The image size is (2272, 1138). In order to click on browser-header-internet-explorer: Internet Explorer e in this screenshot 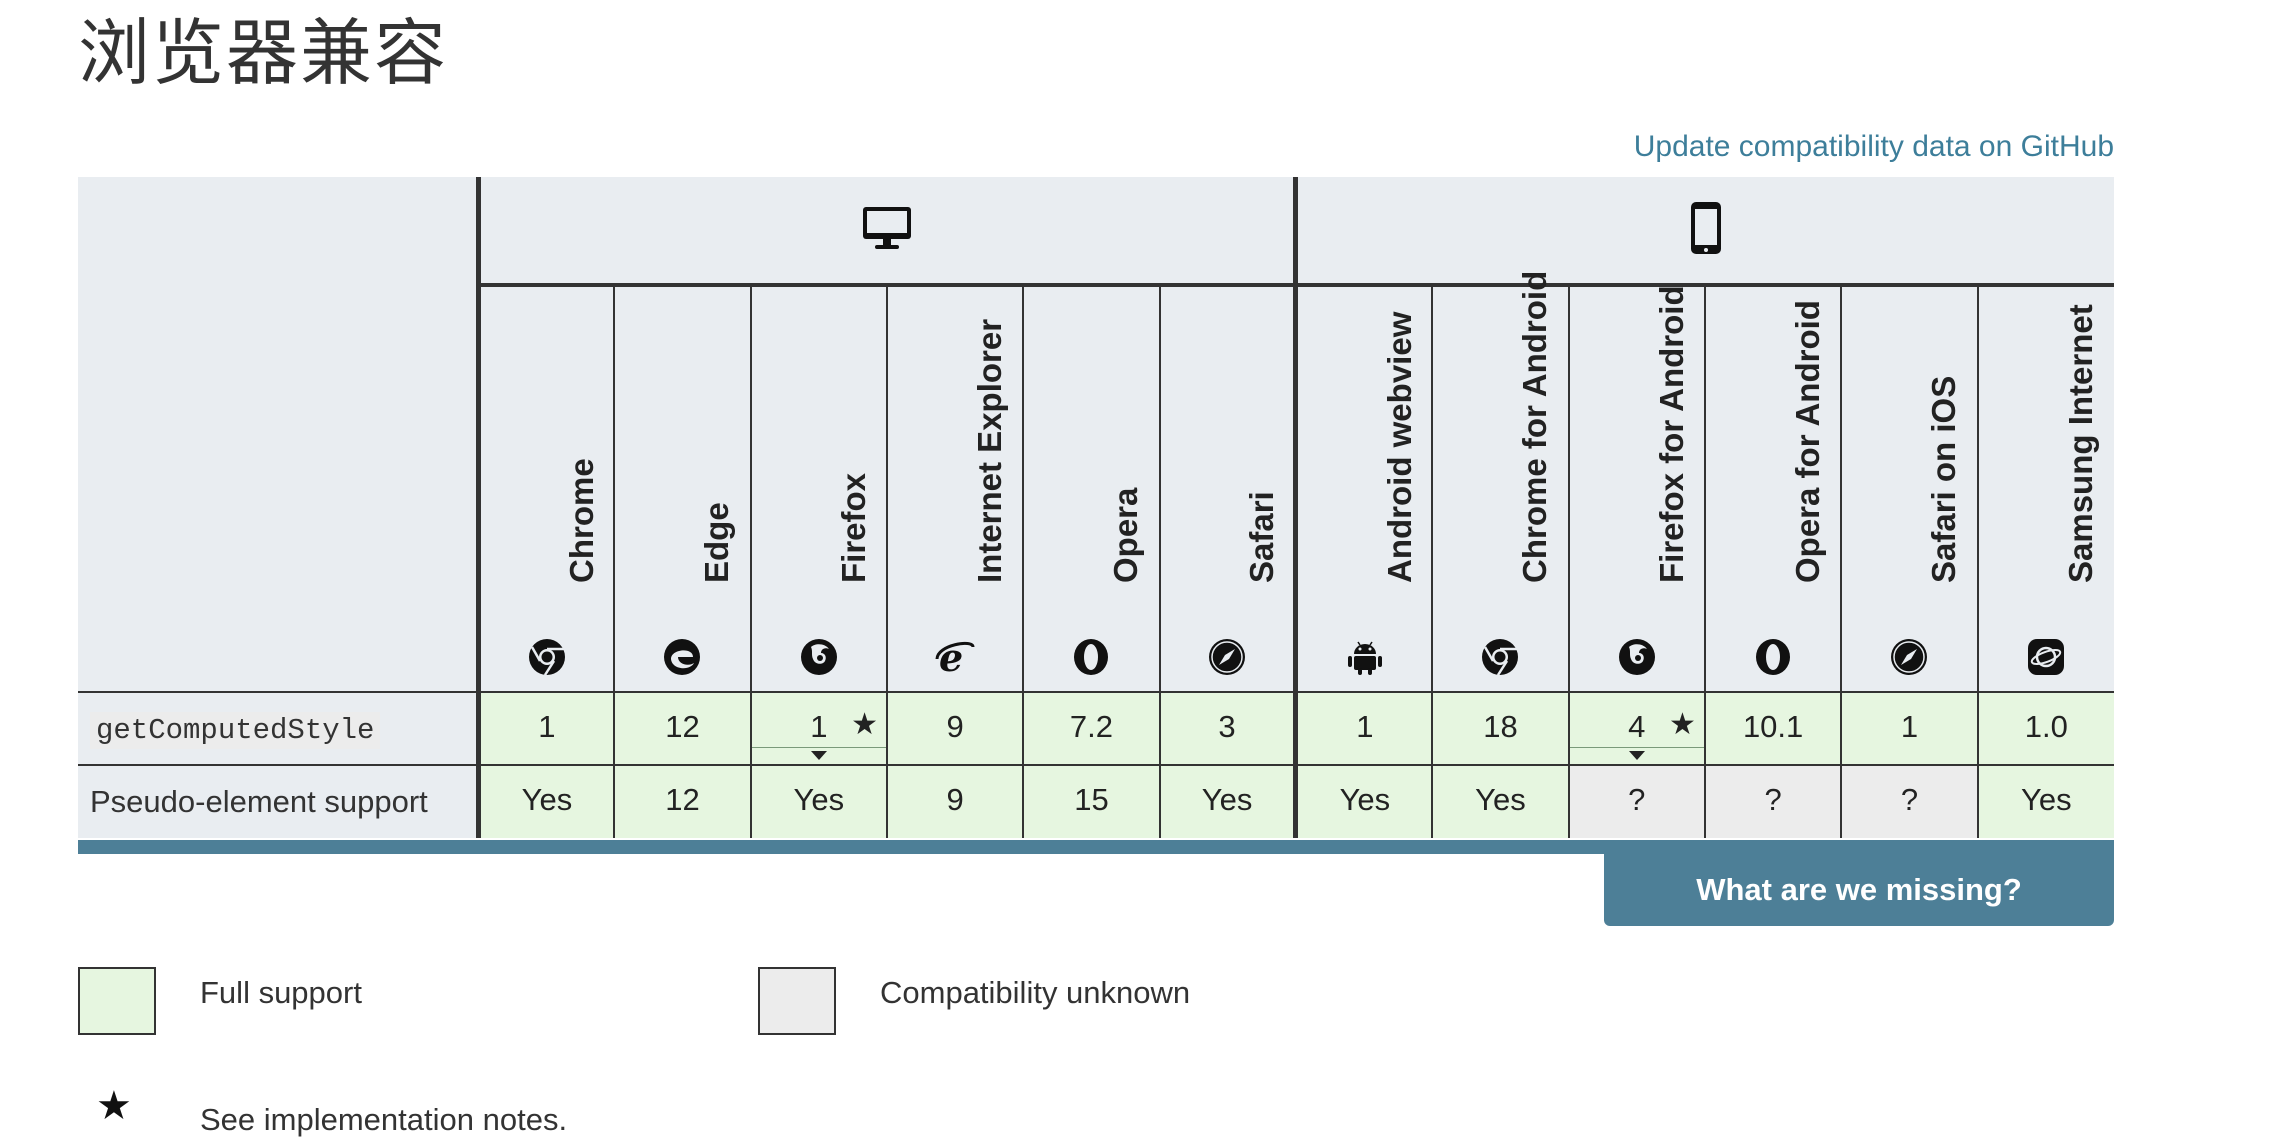, I will do `click(954, 488)`.